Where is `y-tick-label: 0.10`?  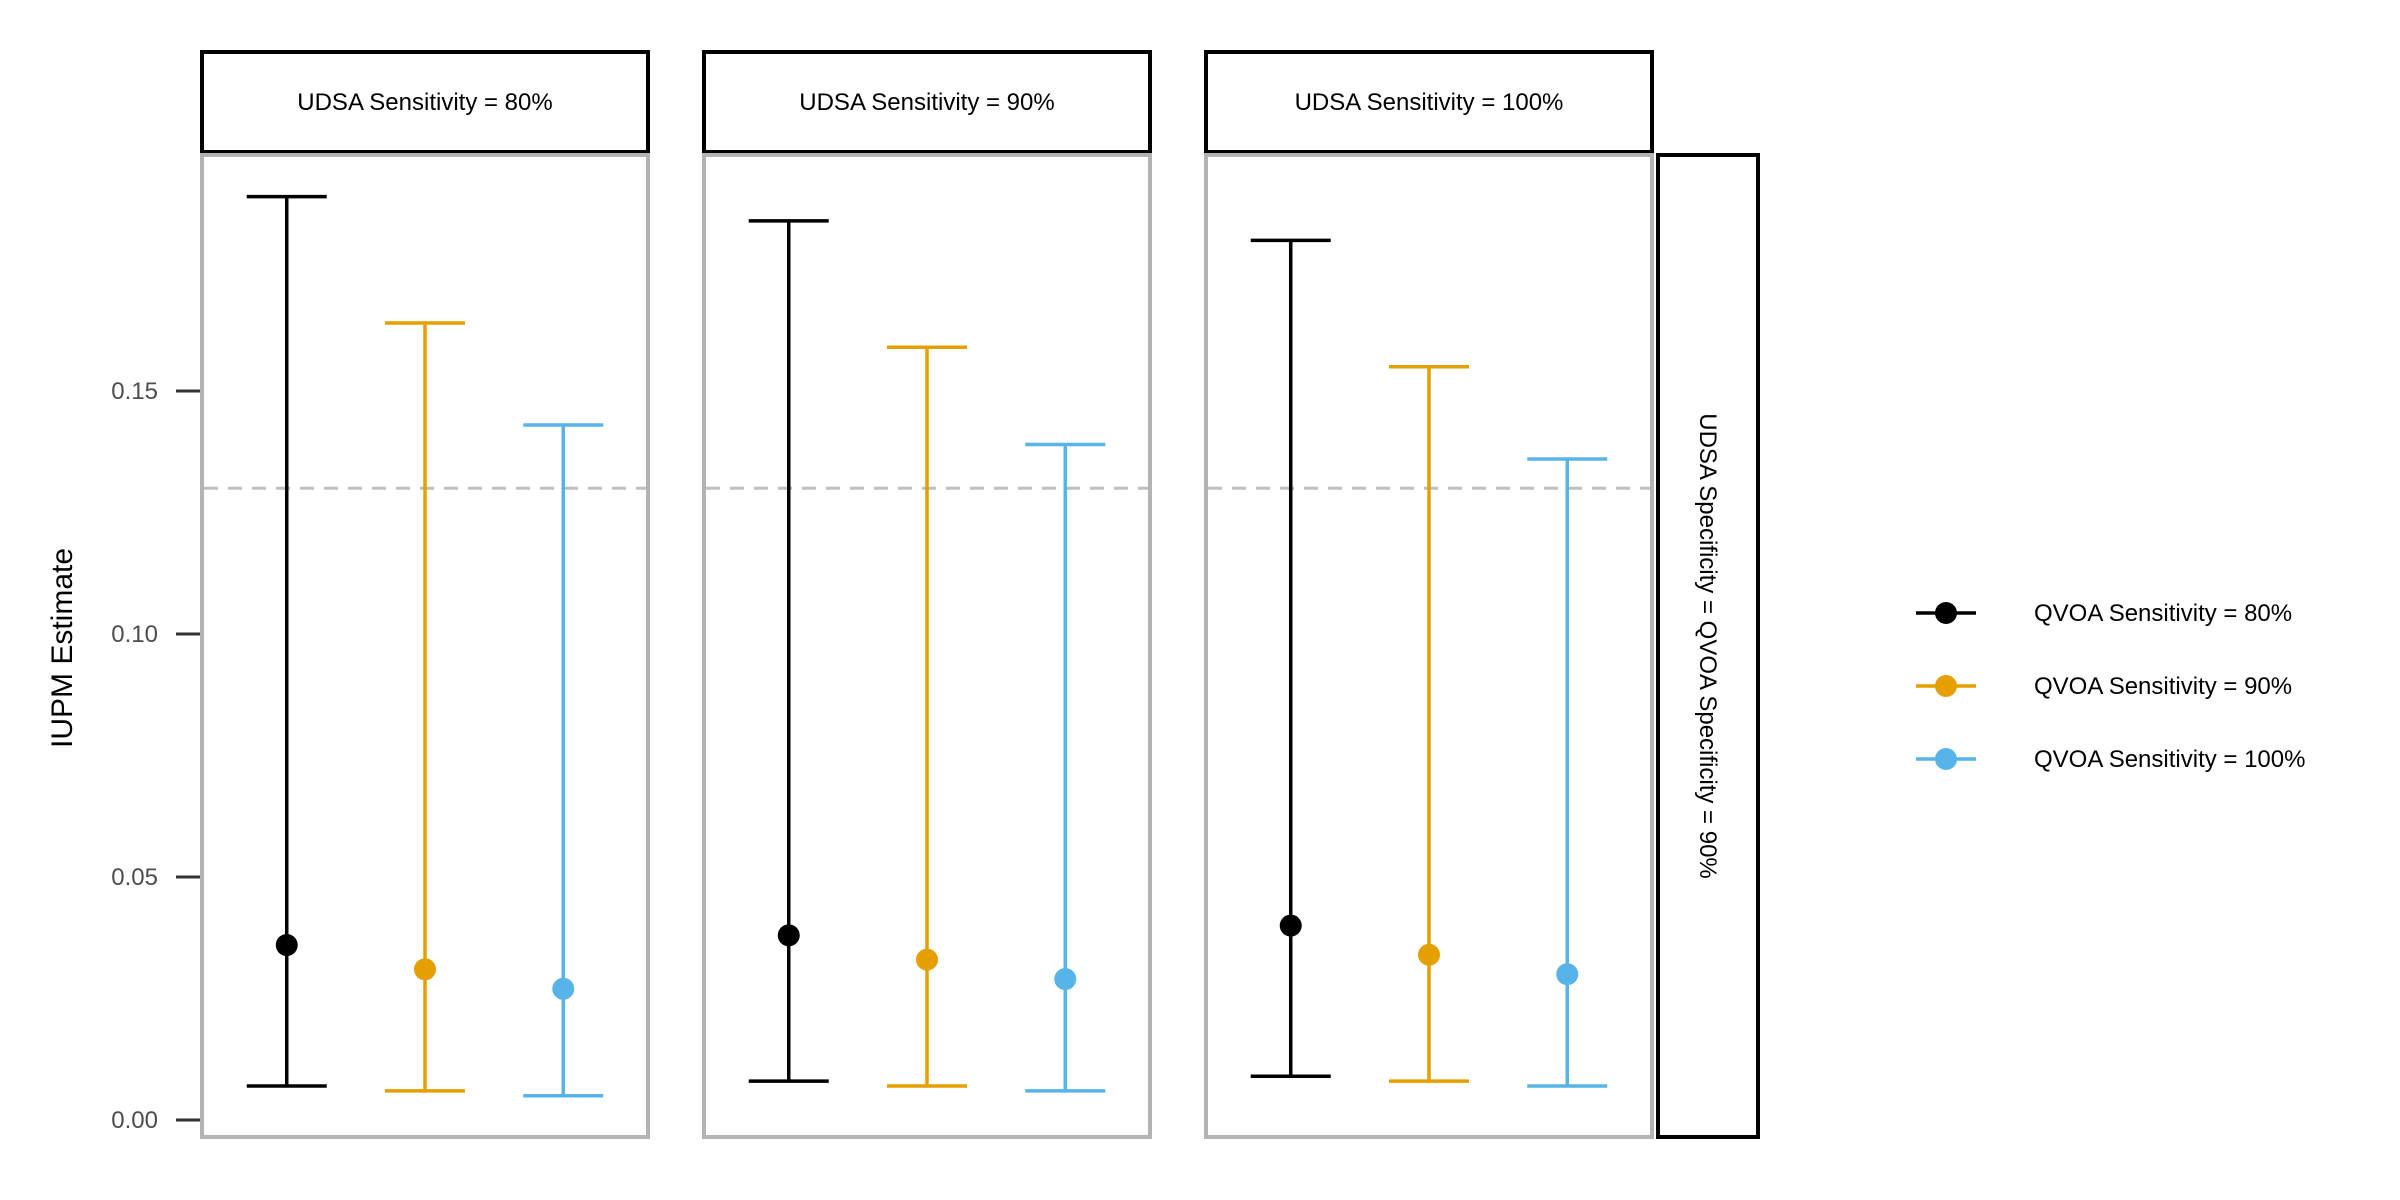 y-tick-label: 0.10 is located at coordinates (134, 634).